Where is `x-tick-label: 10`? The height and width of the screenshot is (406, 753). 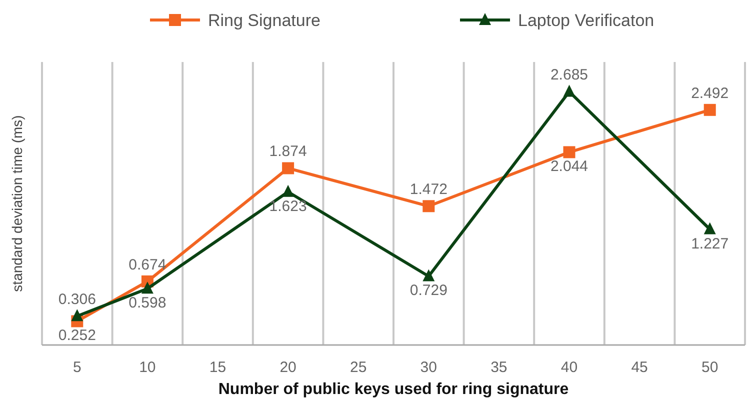 x-tick-label: 10 is located at coordinates (147, 367).